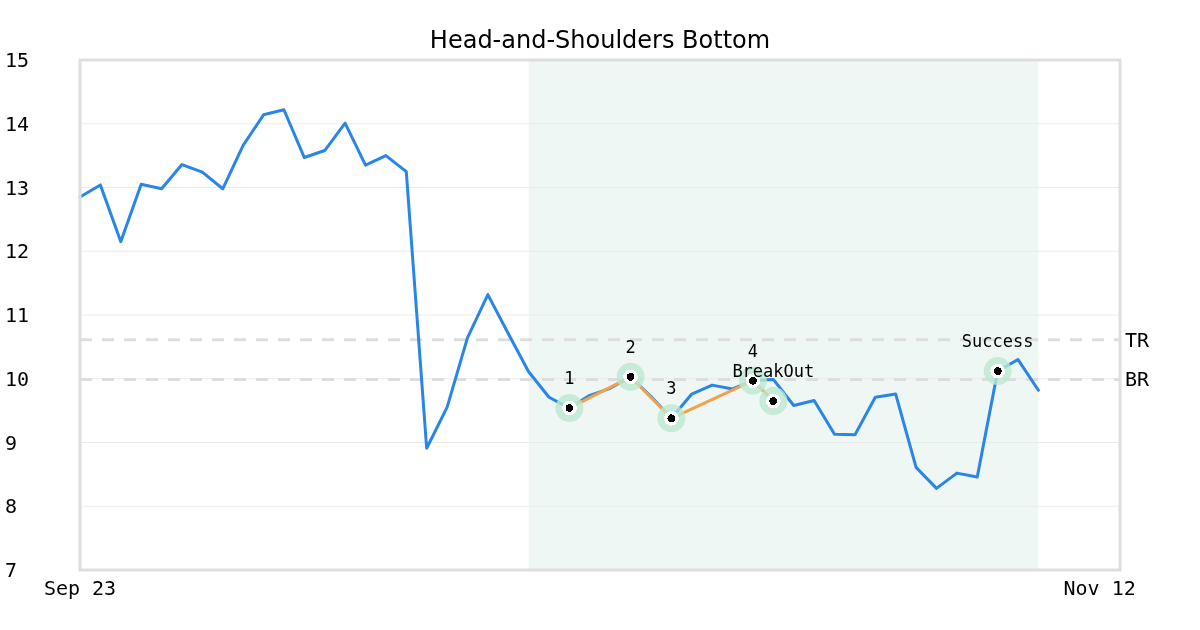 Image resolution: width=1200 pixels, height=630 pixels. What do you see at coordinates (17, 315) in the screenshot?
I see `y-tick-label: 11` at bounding box center [17, 315].